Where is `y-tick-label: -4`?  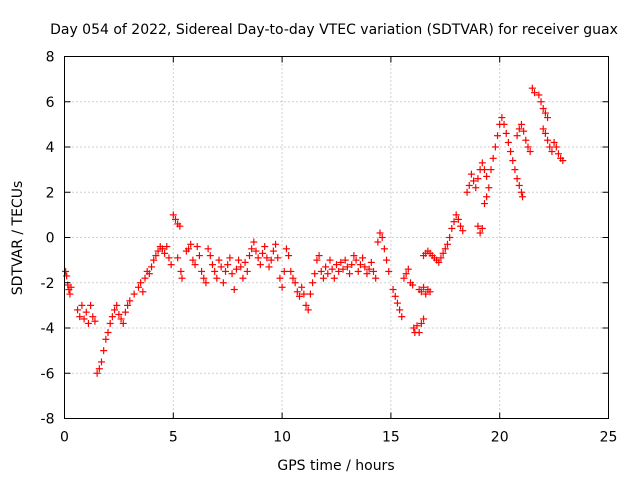
y-tick-label: -4 is located at coordinates (48, 329).